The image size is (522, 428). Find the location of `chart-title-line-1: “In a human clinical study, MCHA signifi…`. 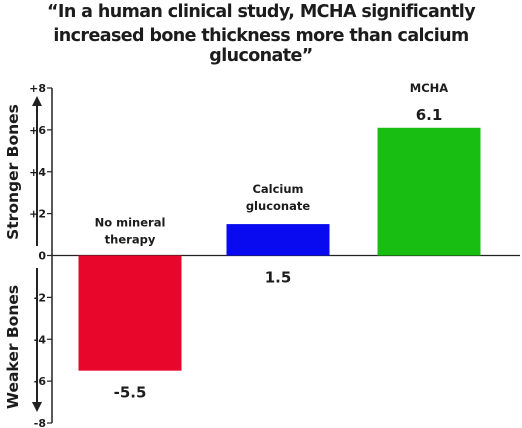

chart-title-line-1: “In a human clinical study, MCHA signifi… is located at coordinates (261, 12).